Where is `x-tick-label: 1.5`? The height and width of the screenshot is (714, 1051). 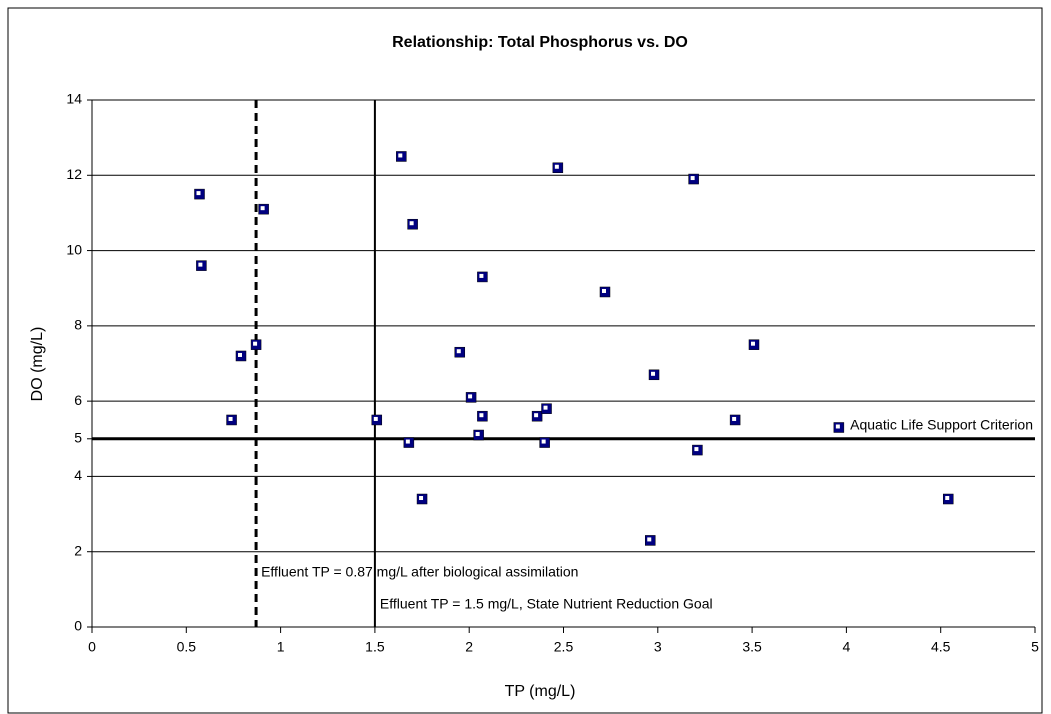 x-tick-label: 1.5 is located at coordinates (375, 647).